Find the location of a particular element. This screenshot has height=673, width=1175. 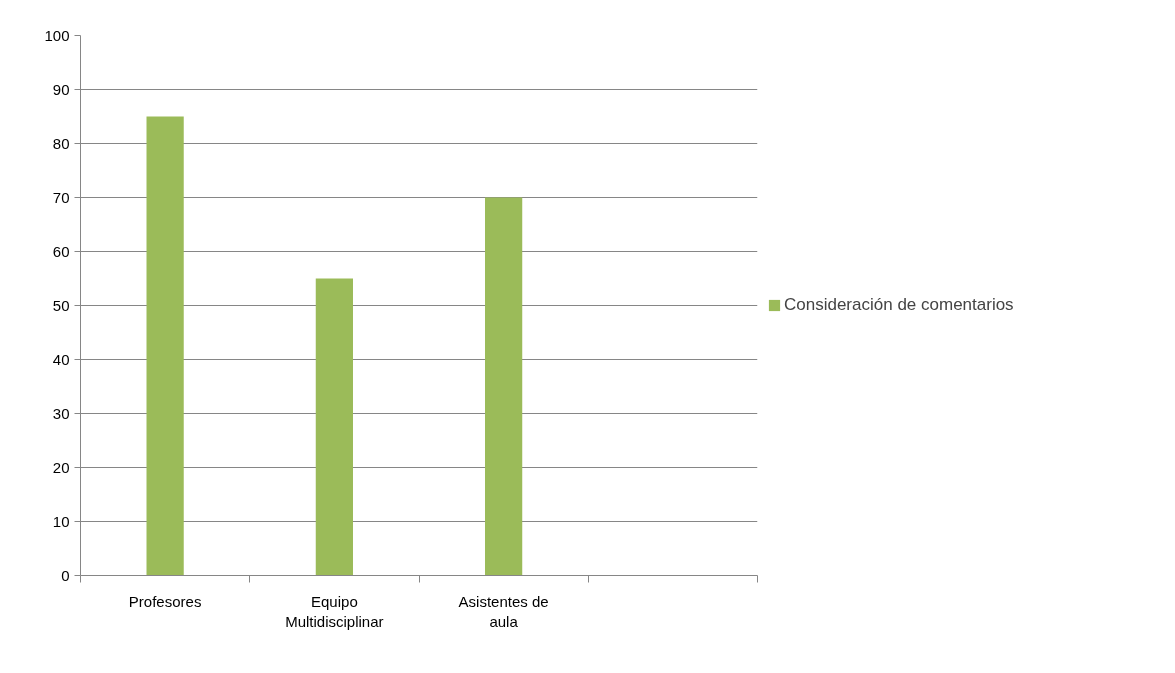

y-tick-label: 80 is located at coordinates (61, 143).